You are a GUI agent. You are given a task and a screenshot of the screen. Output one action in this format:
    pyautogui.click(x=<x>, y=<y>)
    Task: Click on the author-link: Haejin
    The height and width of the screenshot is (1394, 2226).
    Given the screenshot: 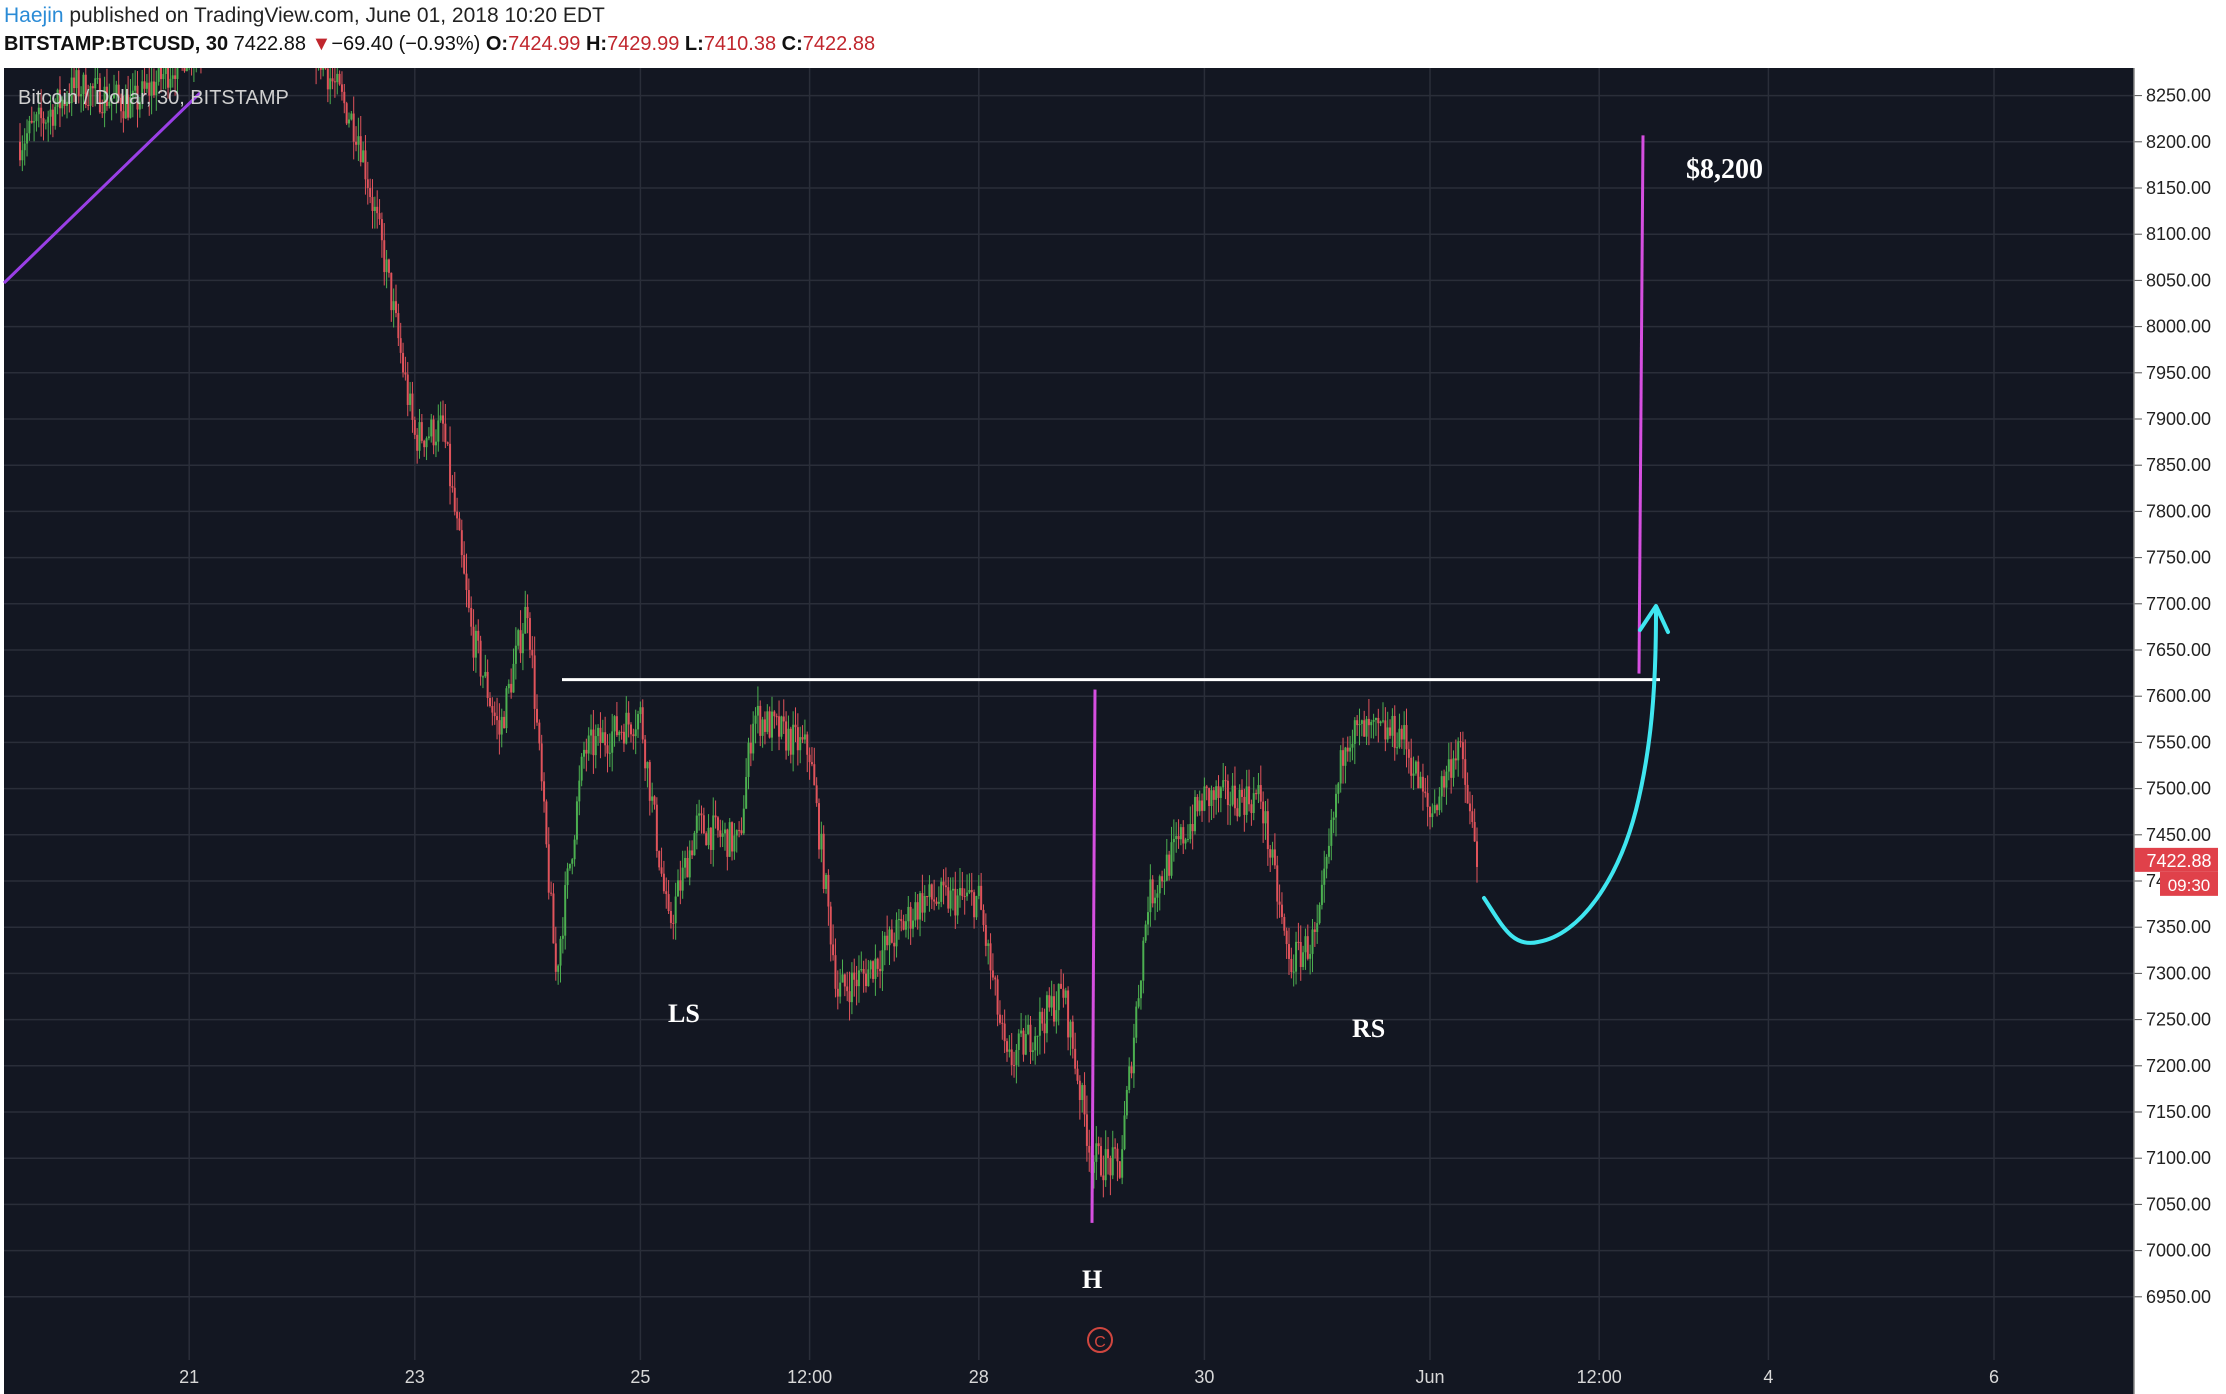 What is the action you would take?
    pyautogui.click(x=34, y=15)
    